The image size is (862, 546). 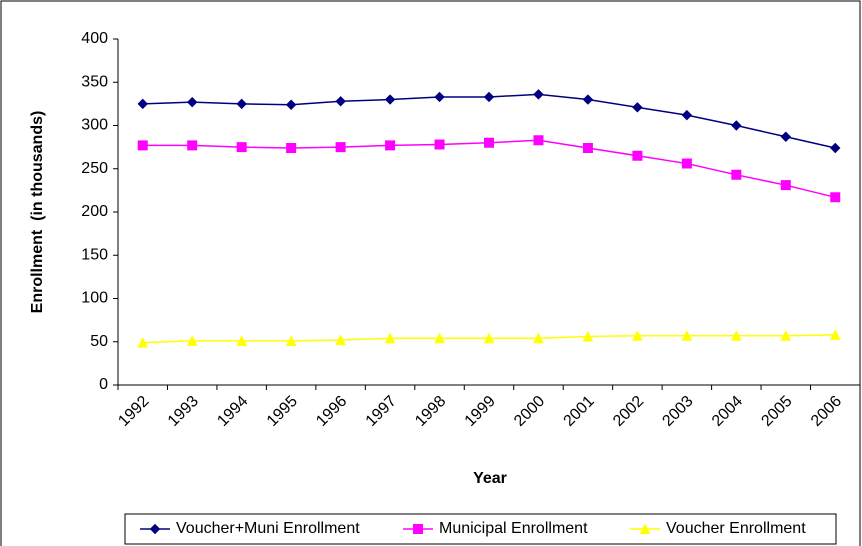 What do you see at coordinates (232, 411) in the screenshot?
I see `x-tick-label: 1994` at bounding box center [232, 411].